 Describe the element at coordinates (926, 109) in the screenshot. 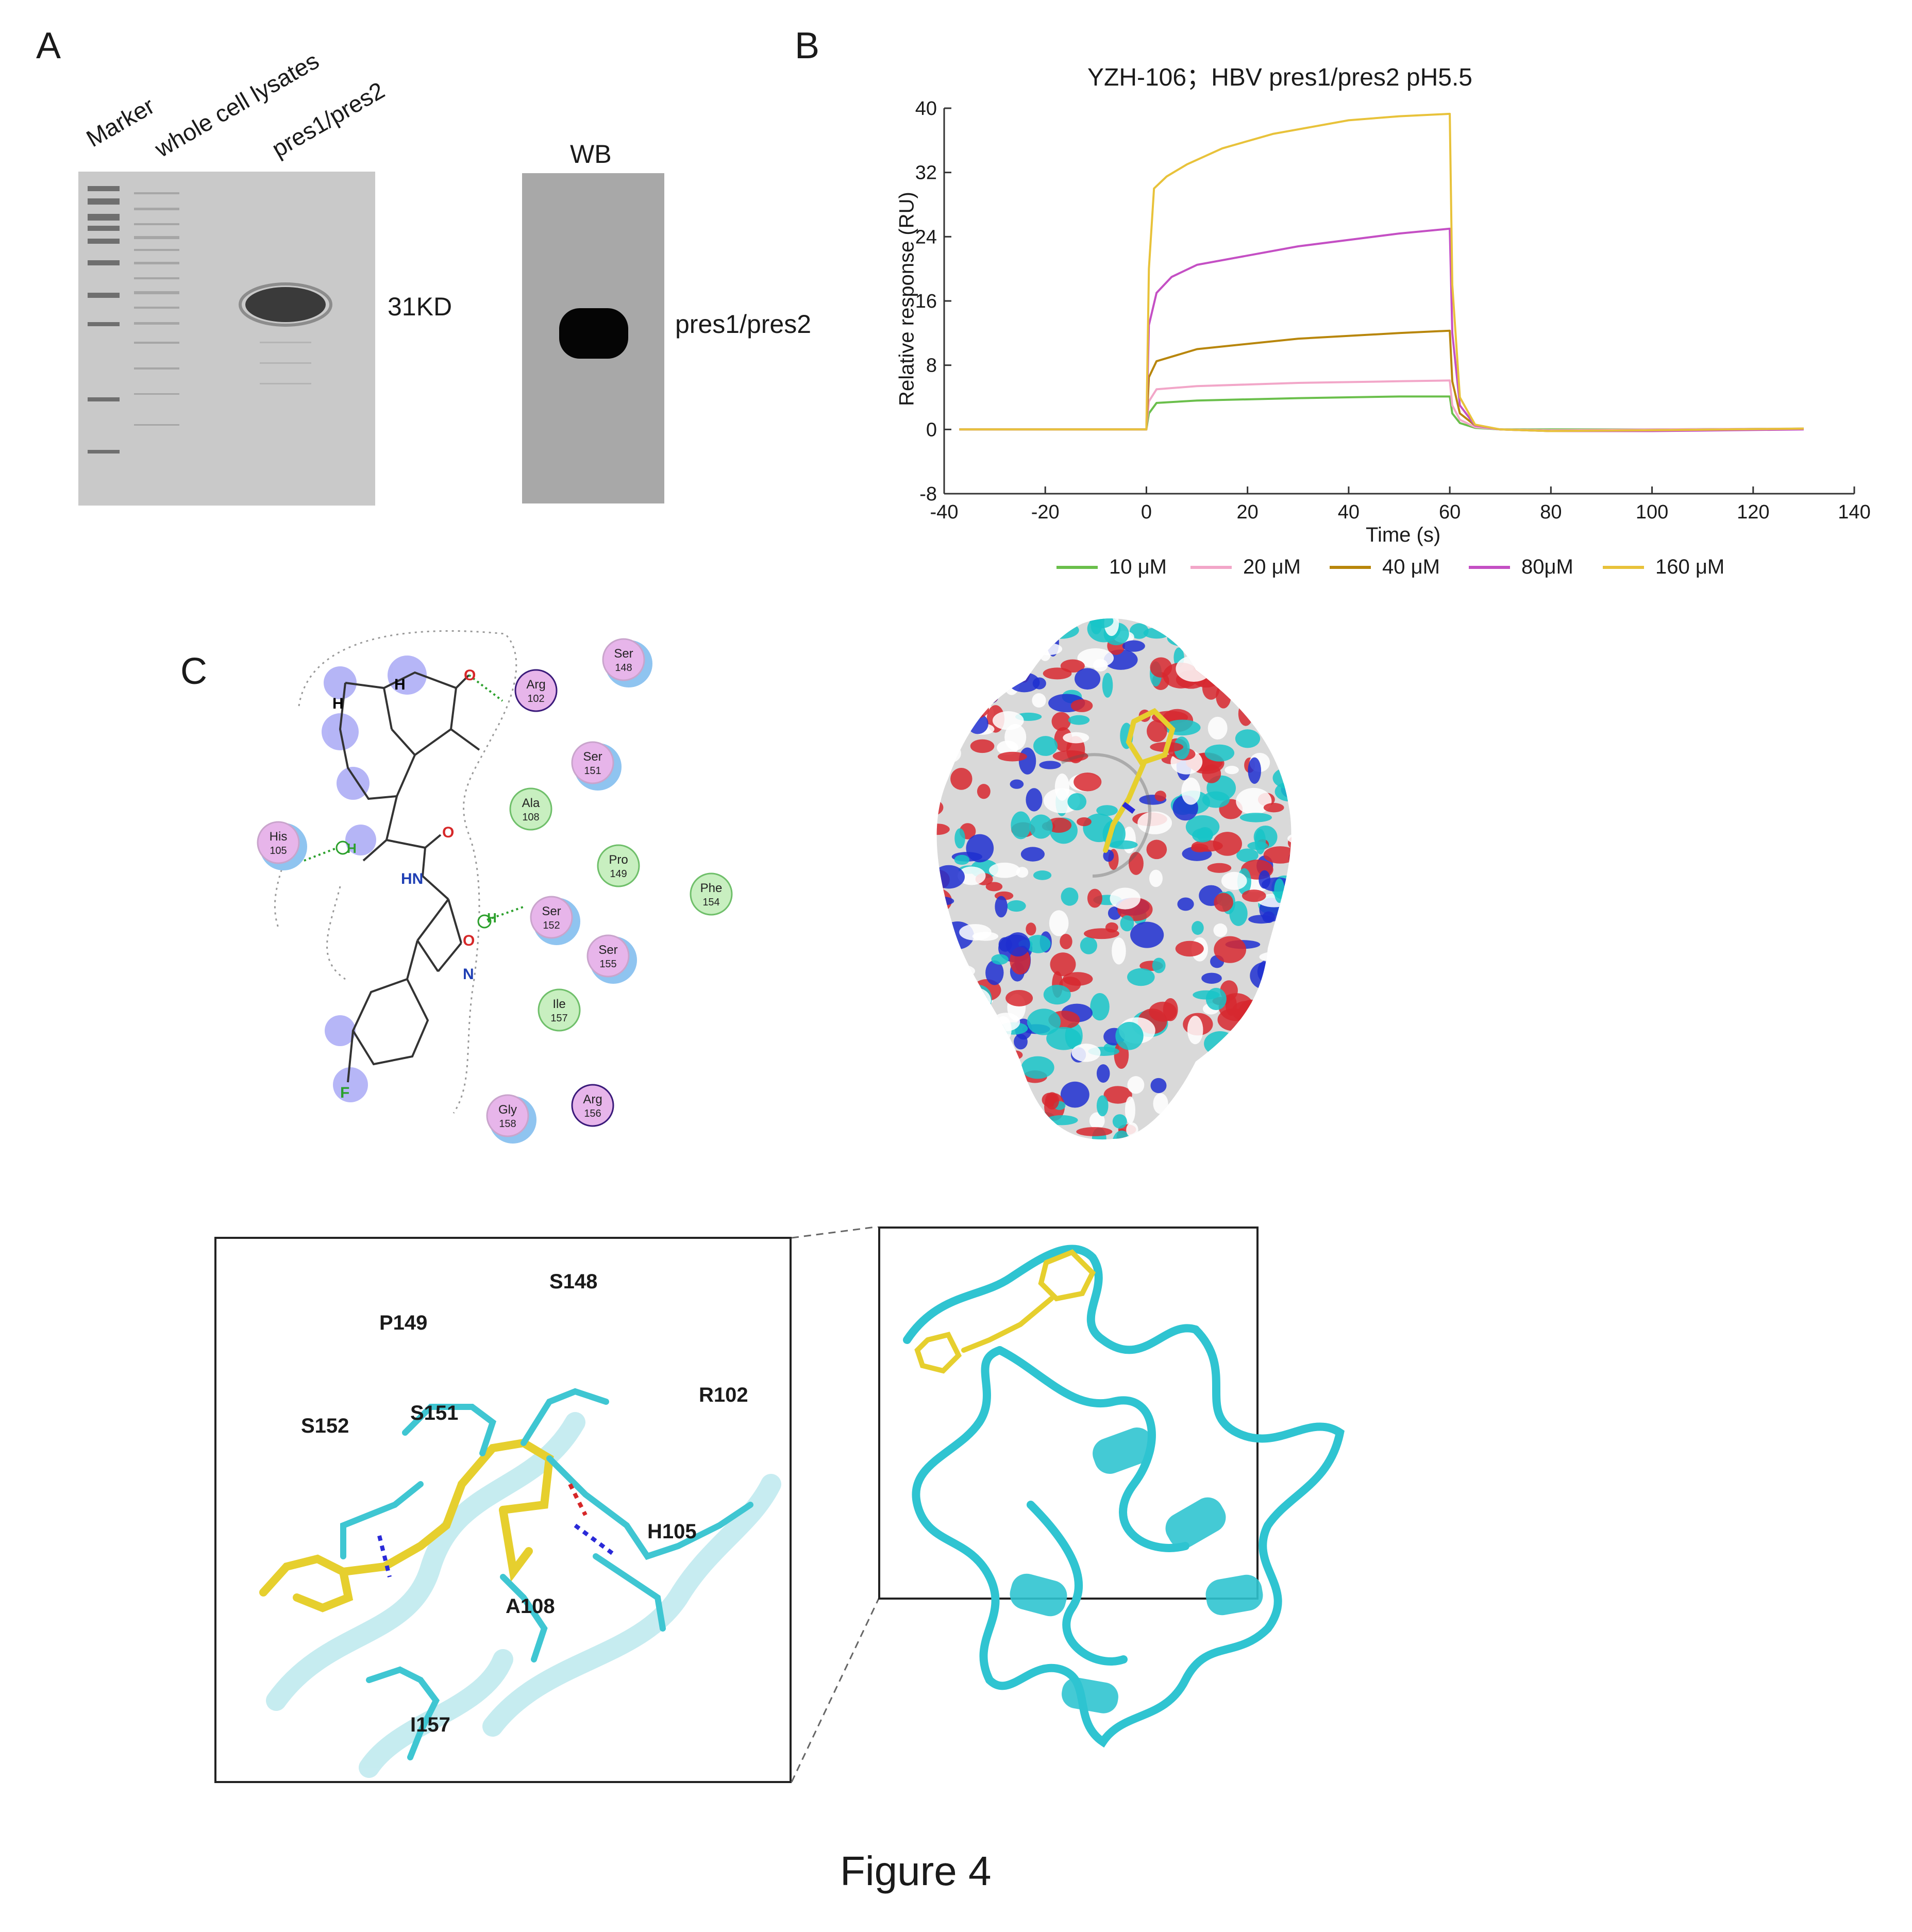

I see `y-tick-label: 40` at that location.